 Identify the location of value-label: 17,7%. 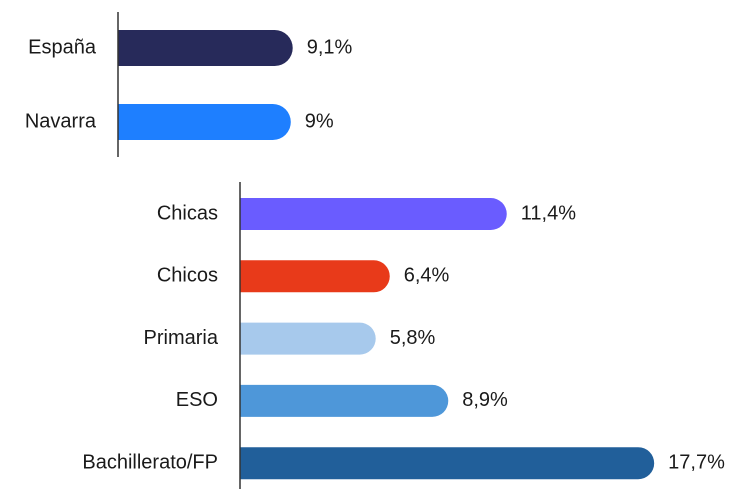
(696, 462).